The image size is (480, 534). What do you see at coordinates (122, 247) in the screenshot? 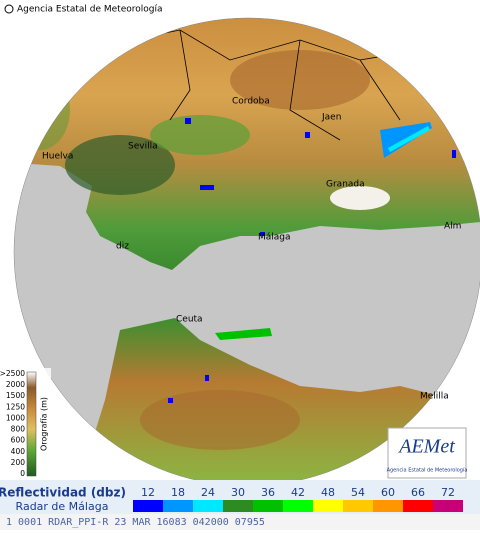
I see `city-label: diz` at bounding box center [122, 247].